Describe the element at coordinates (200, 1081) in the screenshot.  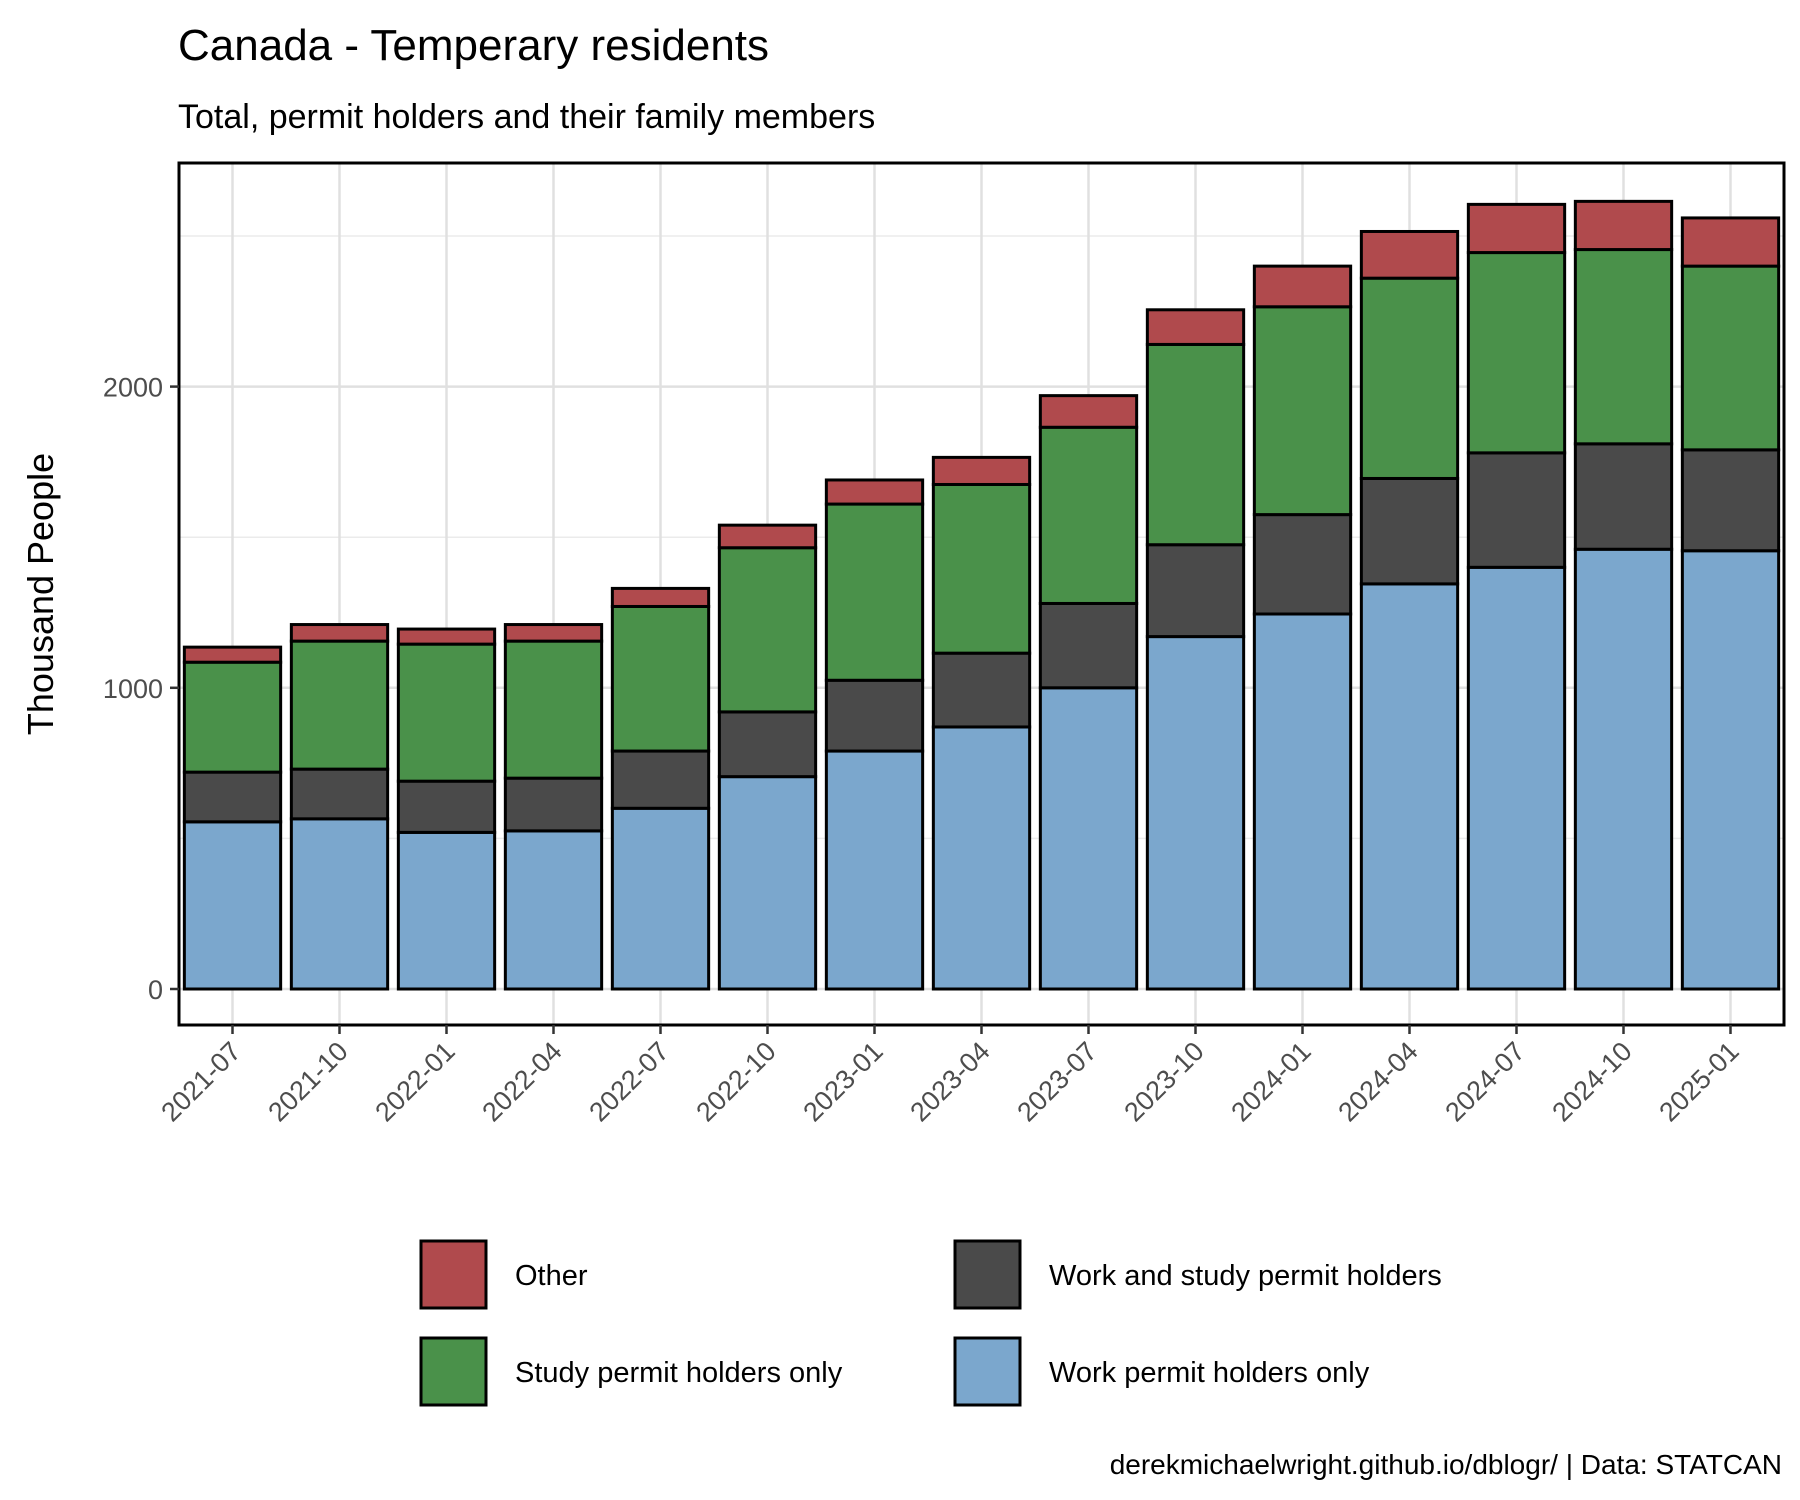
I see `x-tick-label: 2021-07` at that location.